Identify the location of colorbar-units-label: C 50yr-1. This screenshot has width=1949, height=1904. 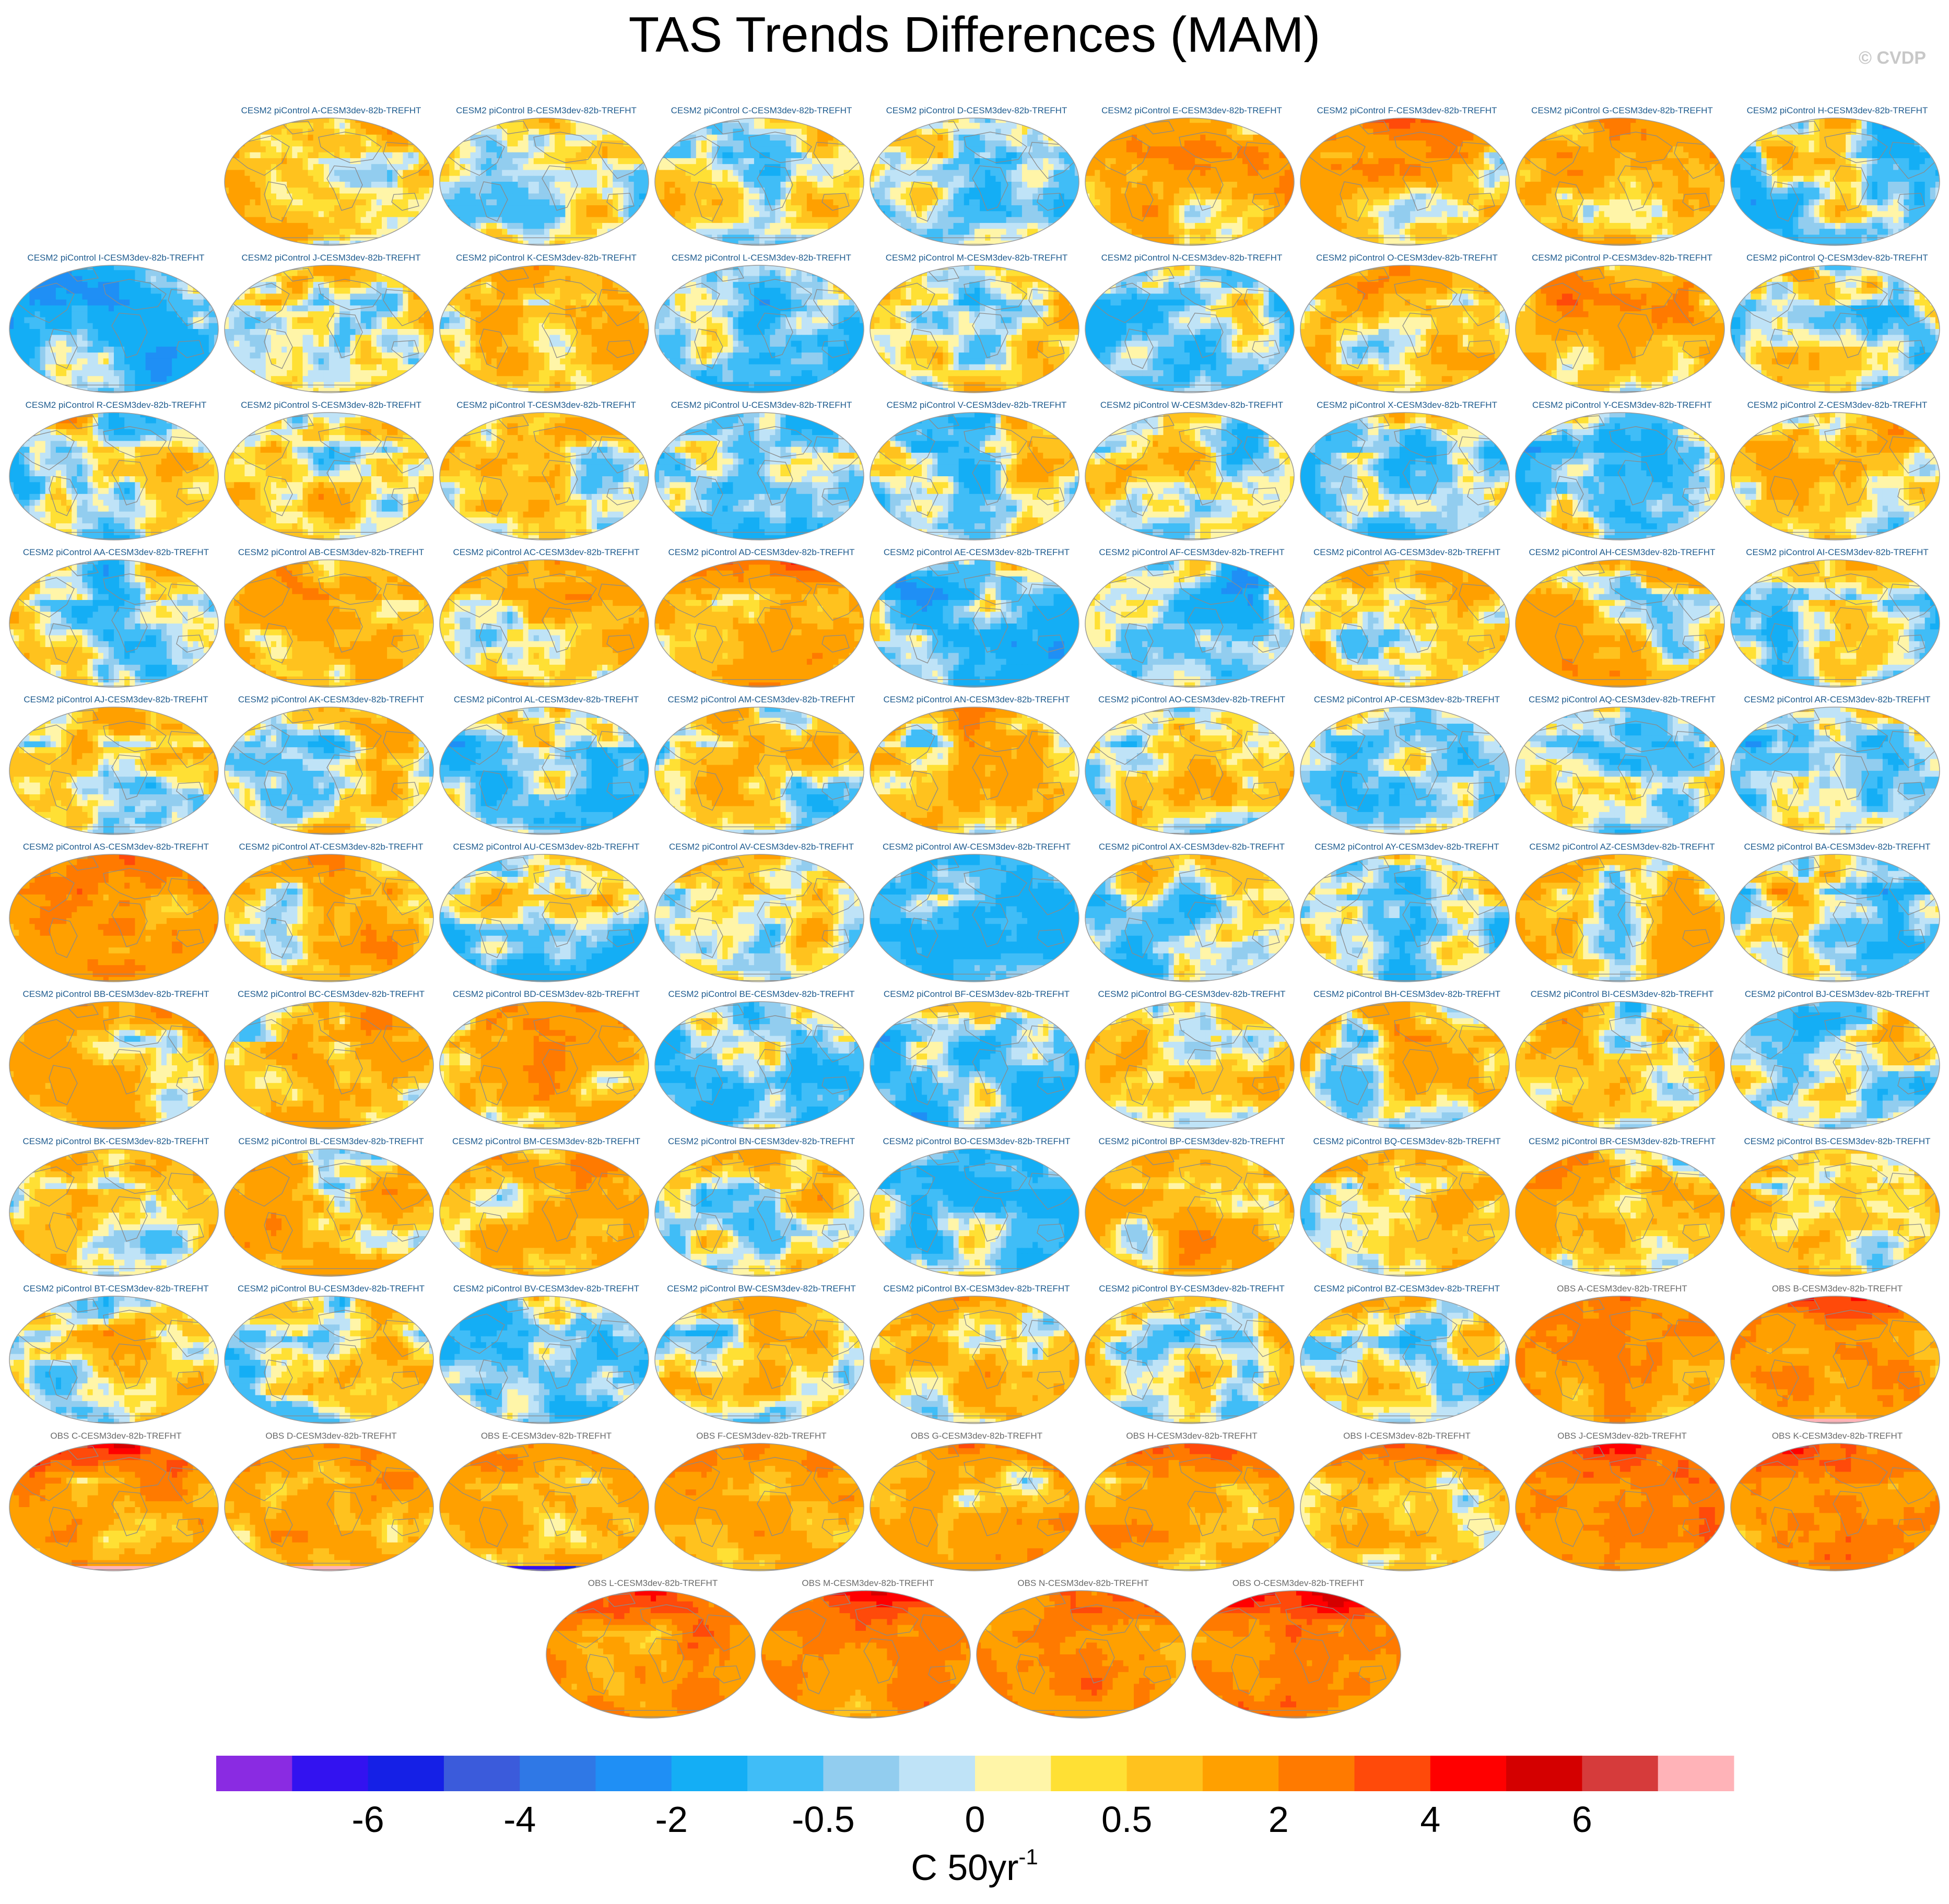
(974, 1866).